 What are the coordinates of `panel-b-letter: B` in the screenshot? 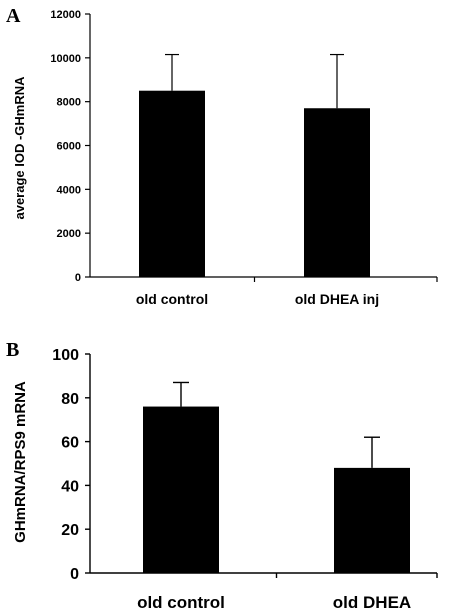 It's located at (12, 350).